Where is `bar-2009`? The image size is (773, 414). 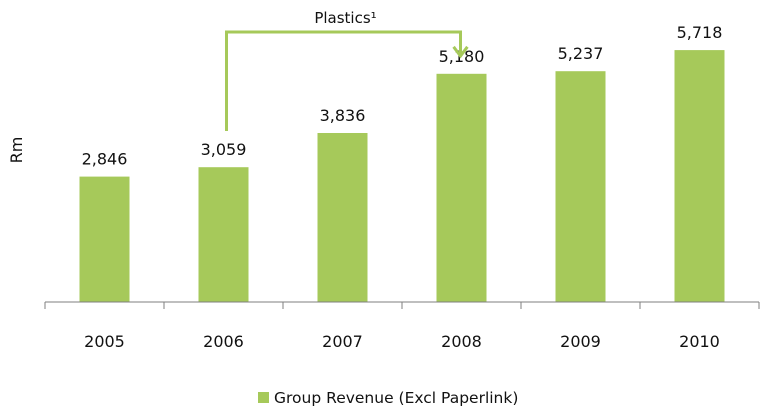 bar-2009 is located at coordinates (580, 186).